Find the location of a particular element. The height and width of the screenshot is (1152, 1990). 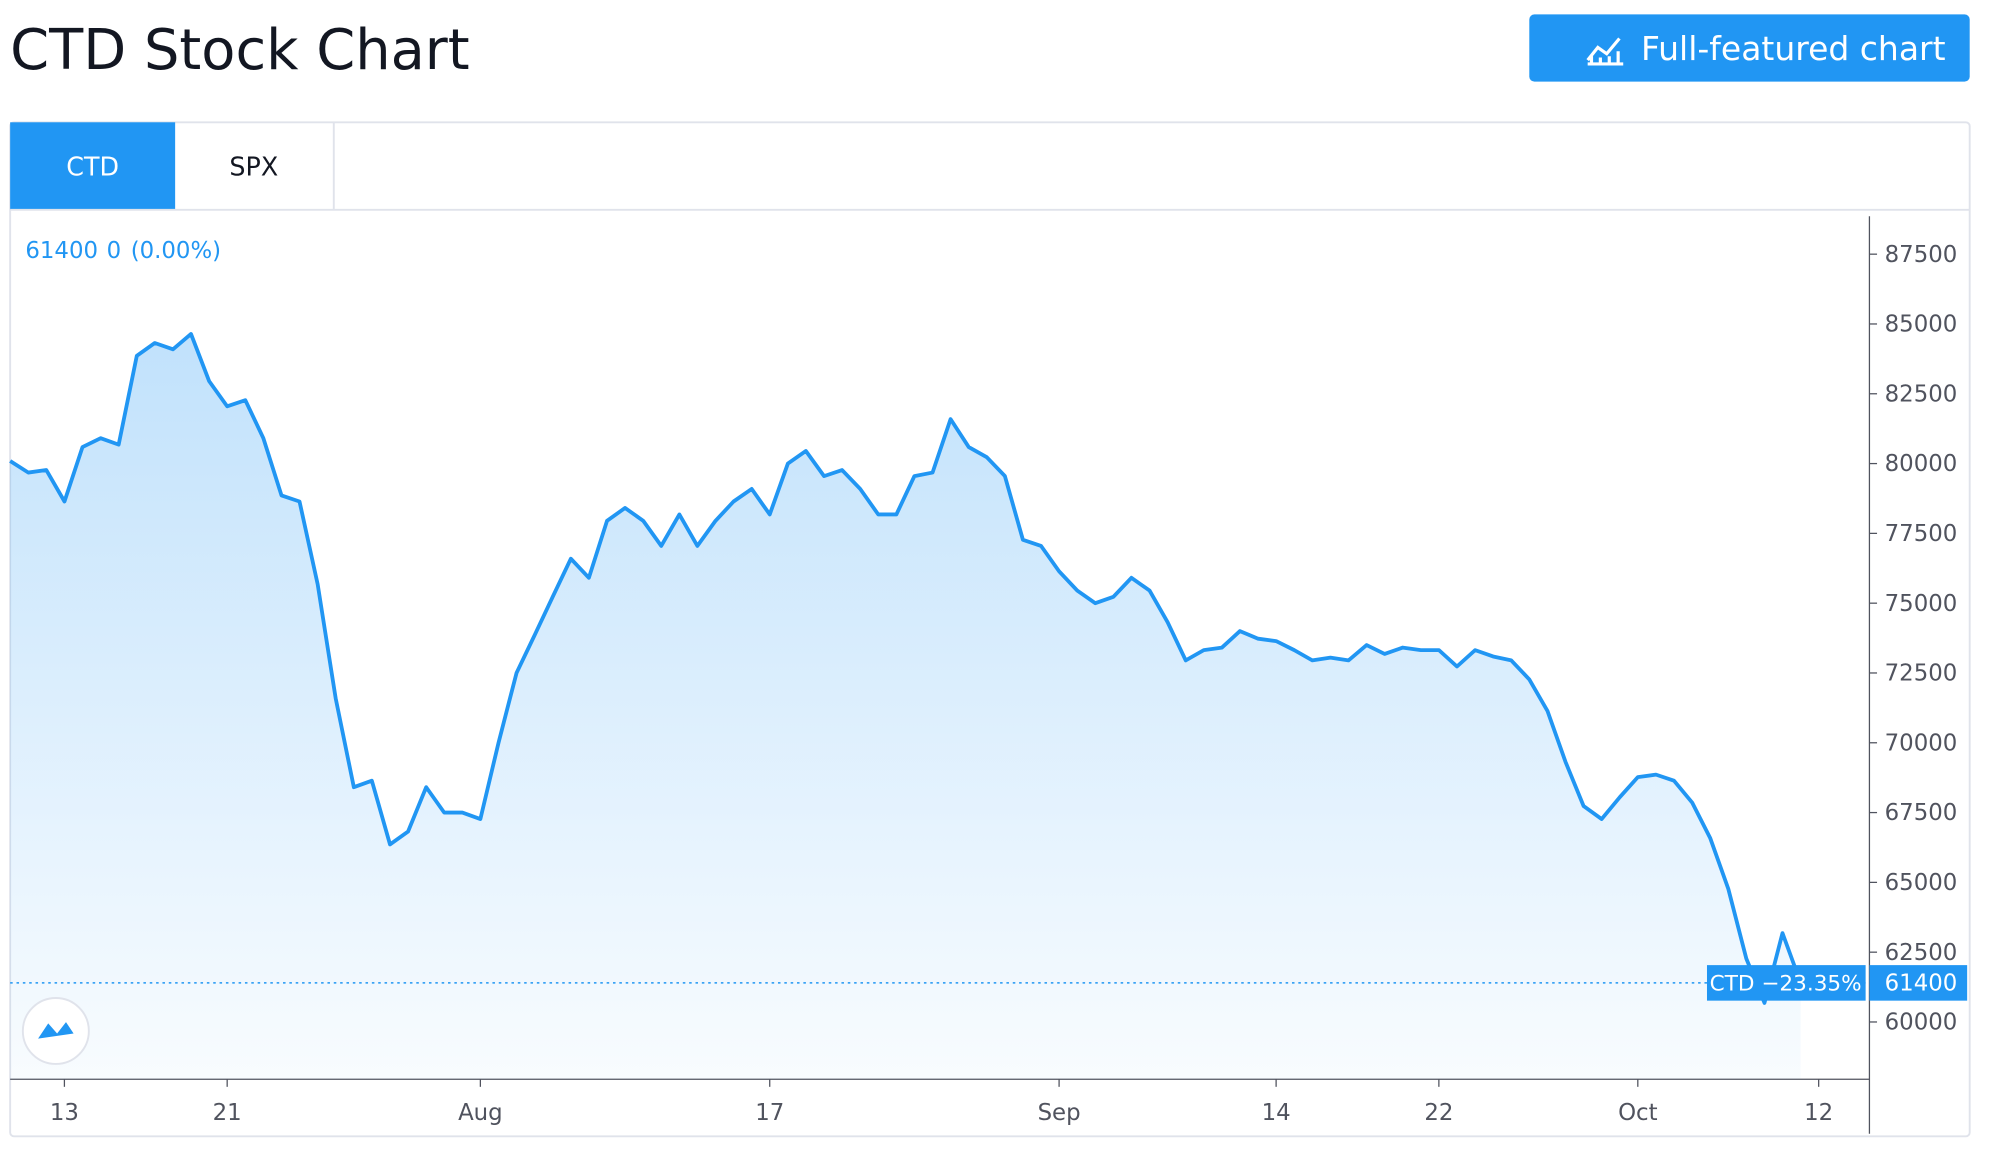

y-tick-label: 70000 is located at coordinates (1921, 743).